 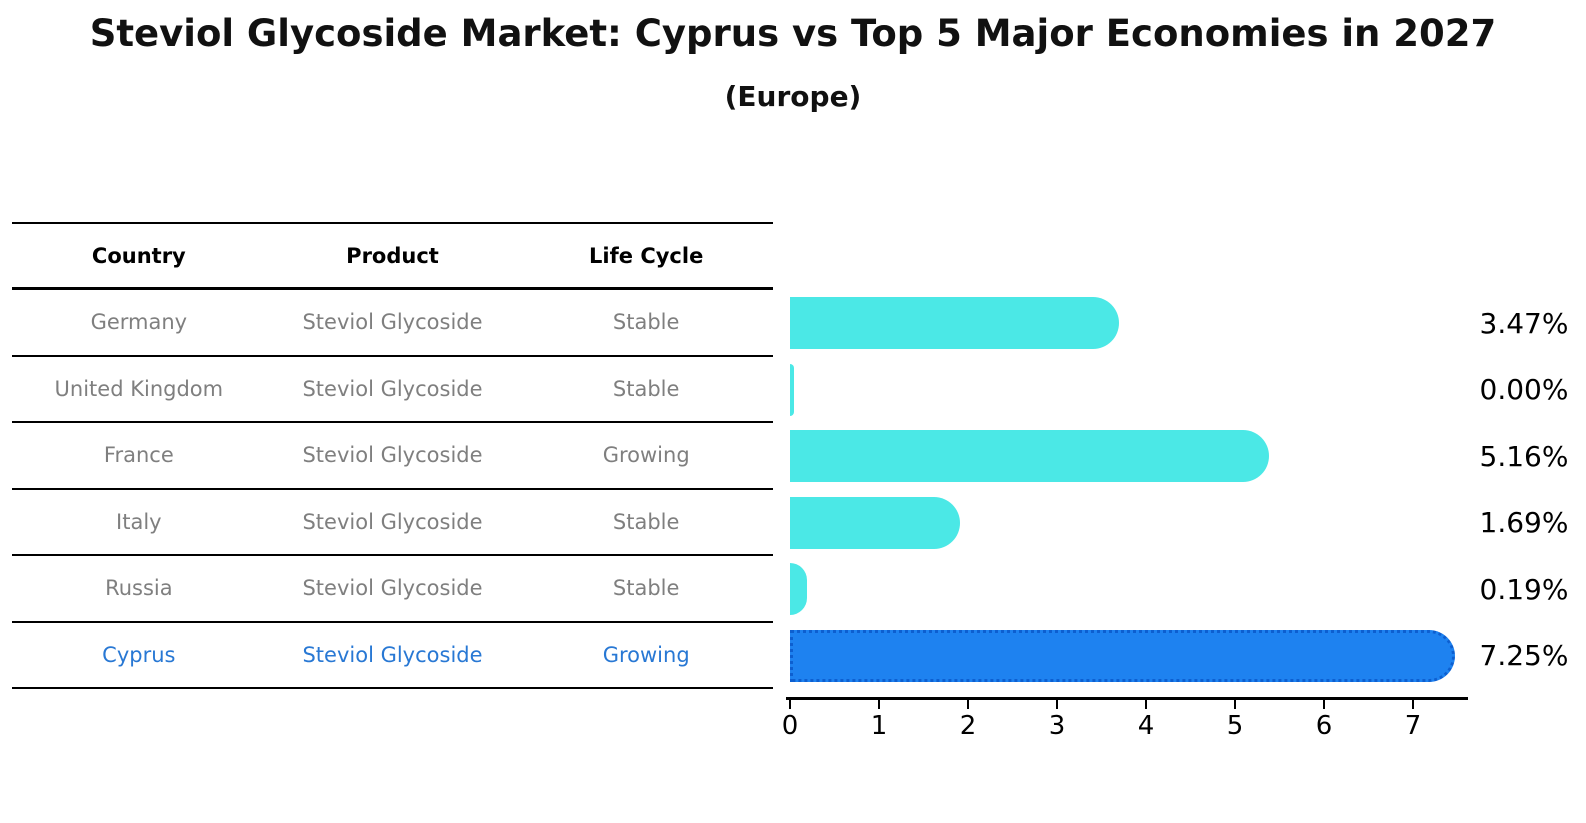 I want to click on x-axis-tick-label-6: 6, so click(x=1324, y=726).